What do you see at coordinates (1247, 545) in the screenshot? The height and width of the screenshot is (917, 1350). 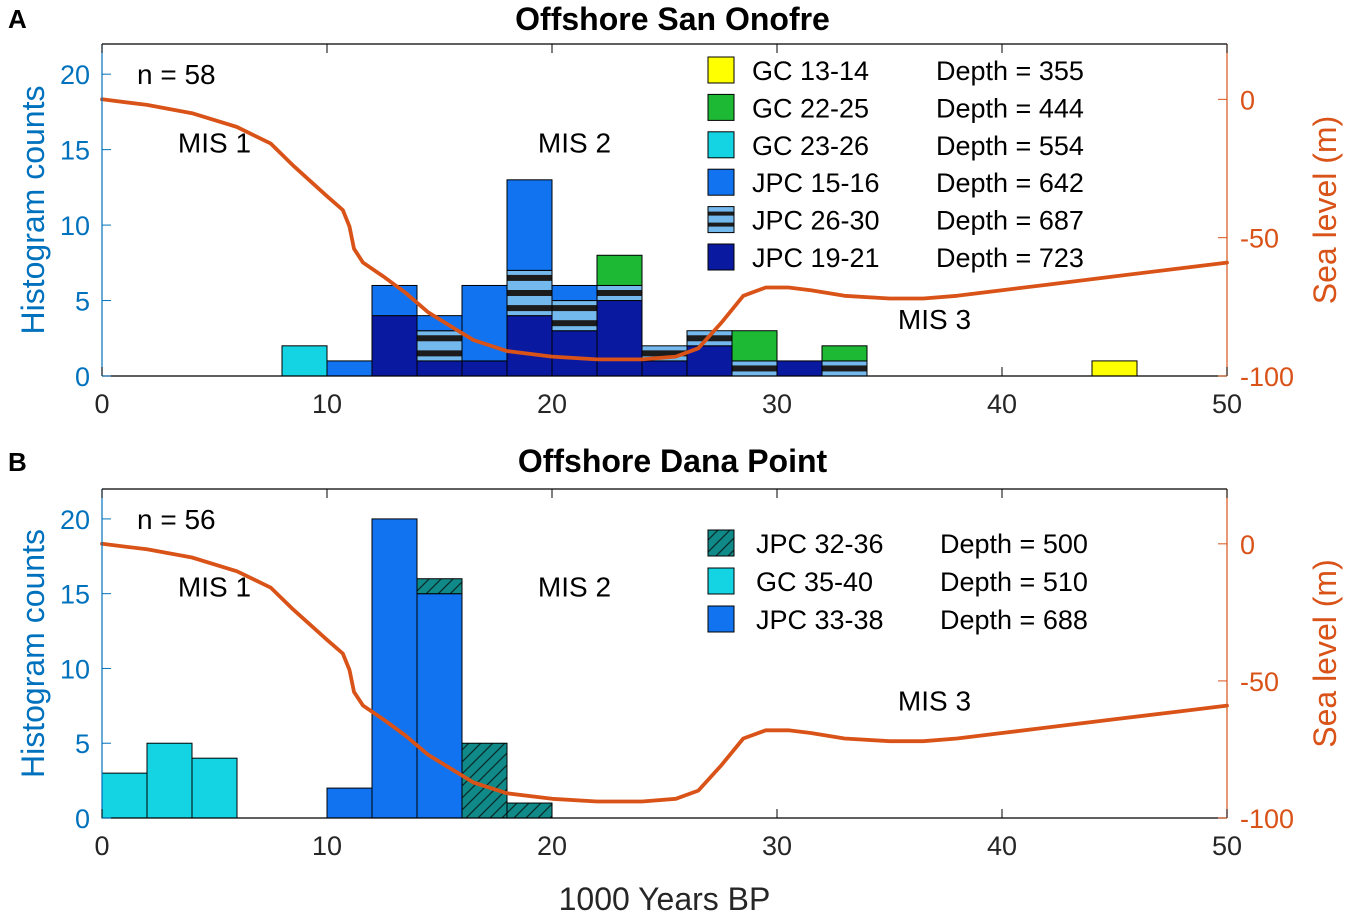 I see `y2-tick-label: 0` at bounding box center [1247, 545].